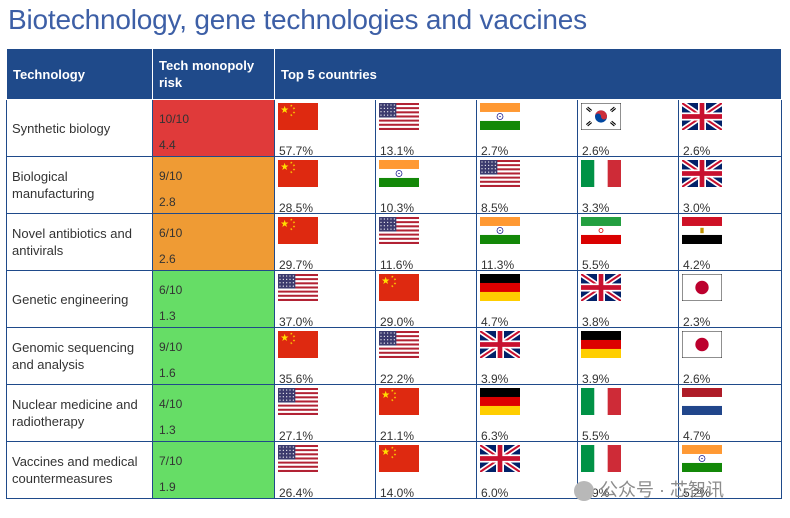 The width and height of the screenshot is (790, 518). What do you see at coordinates (296, 436) in the screenshot?
I see `country-share: 27.1%` at bounding box center [296, 436].